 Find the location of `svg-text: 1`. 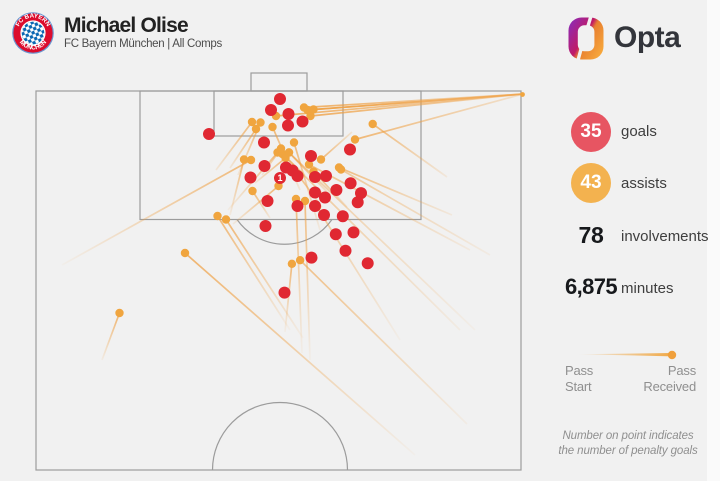

svg-text: 1 is located at coordinates (279, 178).